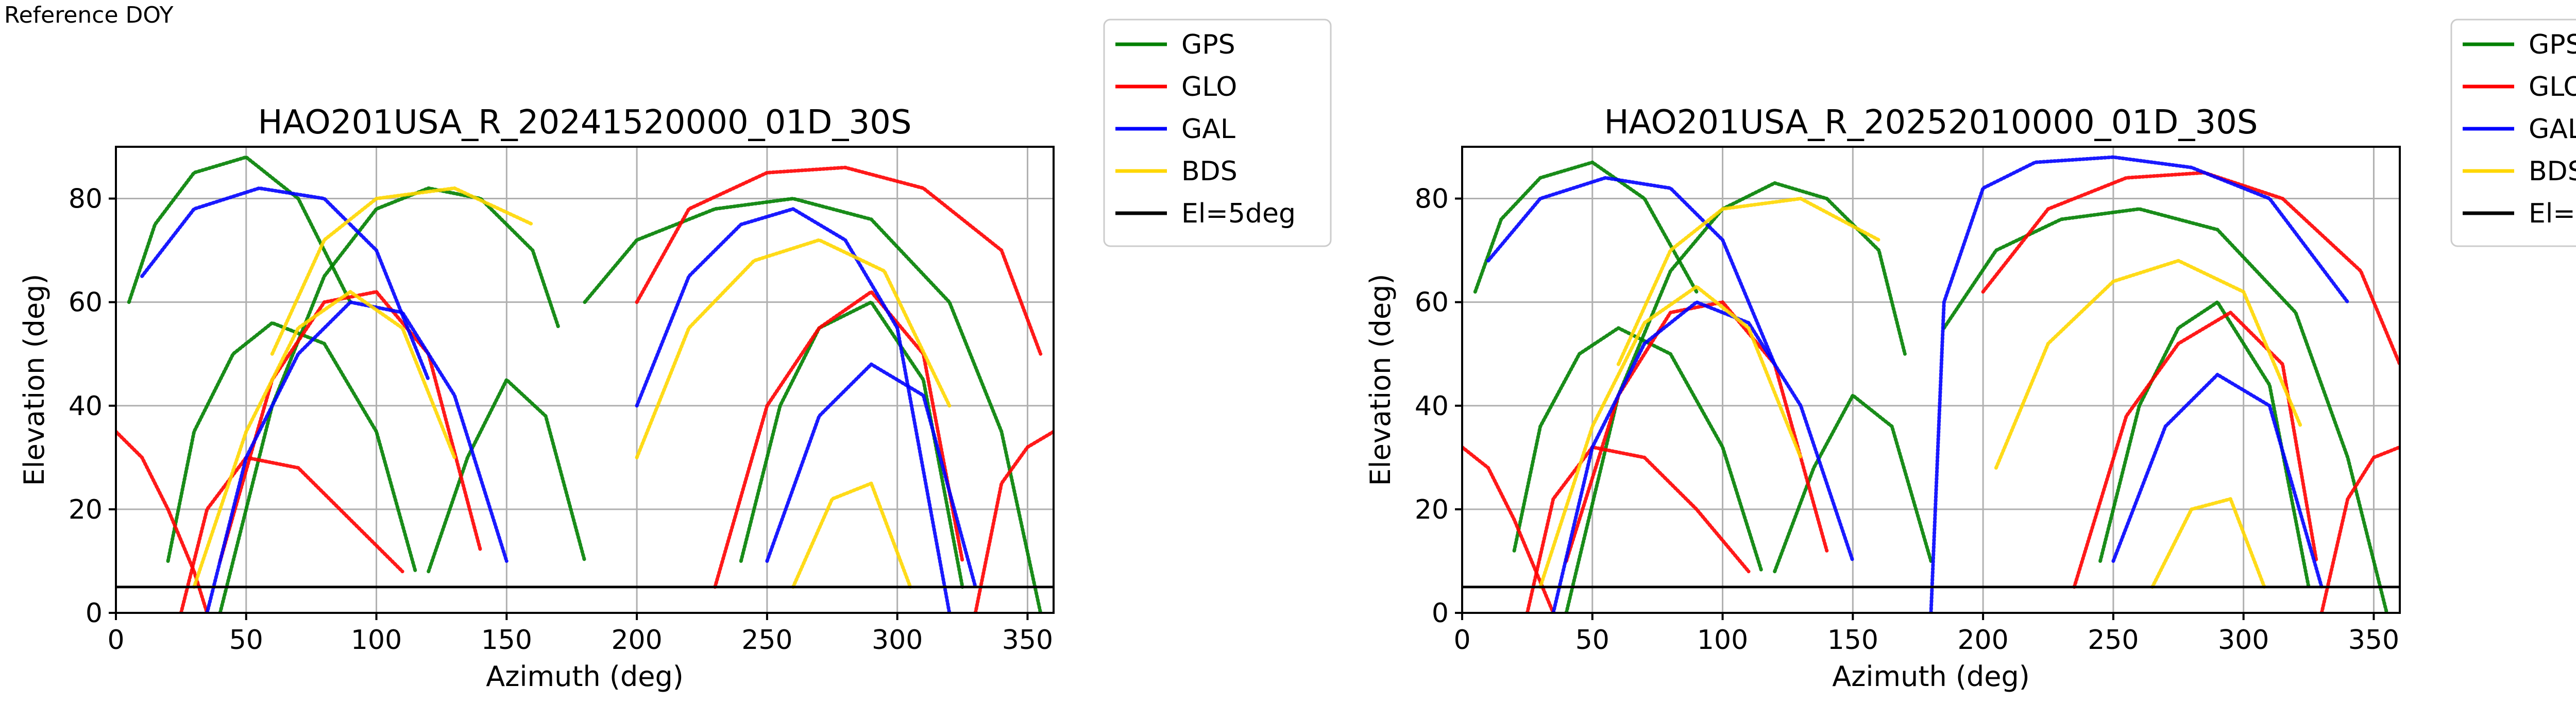  What do you see at coordinates (1931, 123) in the screenshot?
I see `chart-title: HAO201USA_R_20252010000_01D_30S` at bounding box center [1931, 123].